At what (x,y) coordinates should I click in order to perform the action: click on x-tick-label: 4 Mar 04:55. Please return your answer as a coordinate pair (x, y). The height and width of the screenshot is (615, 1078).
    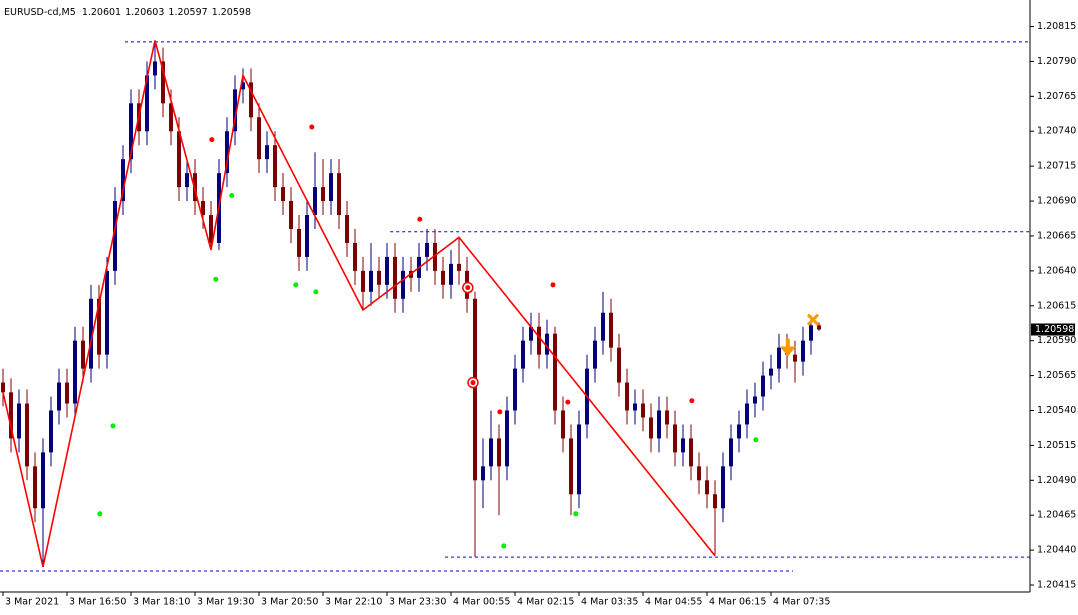
    Looking at the image, I should click on (673, 602).